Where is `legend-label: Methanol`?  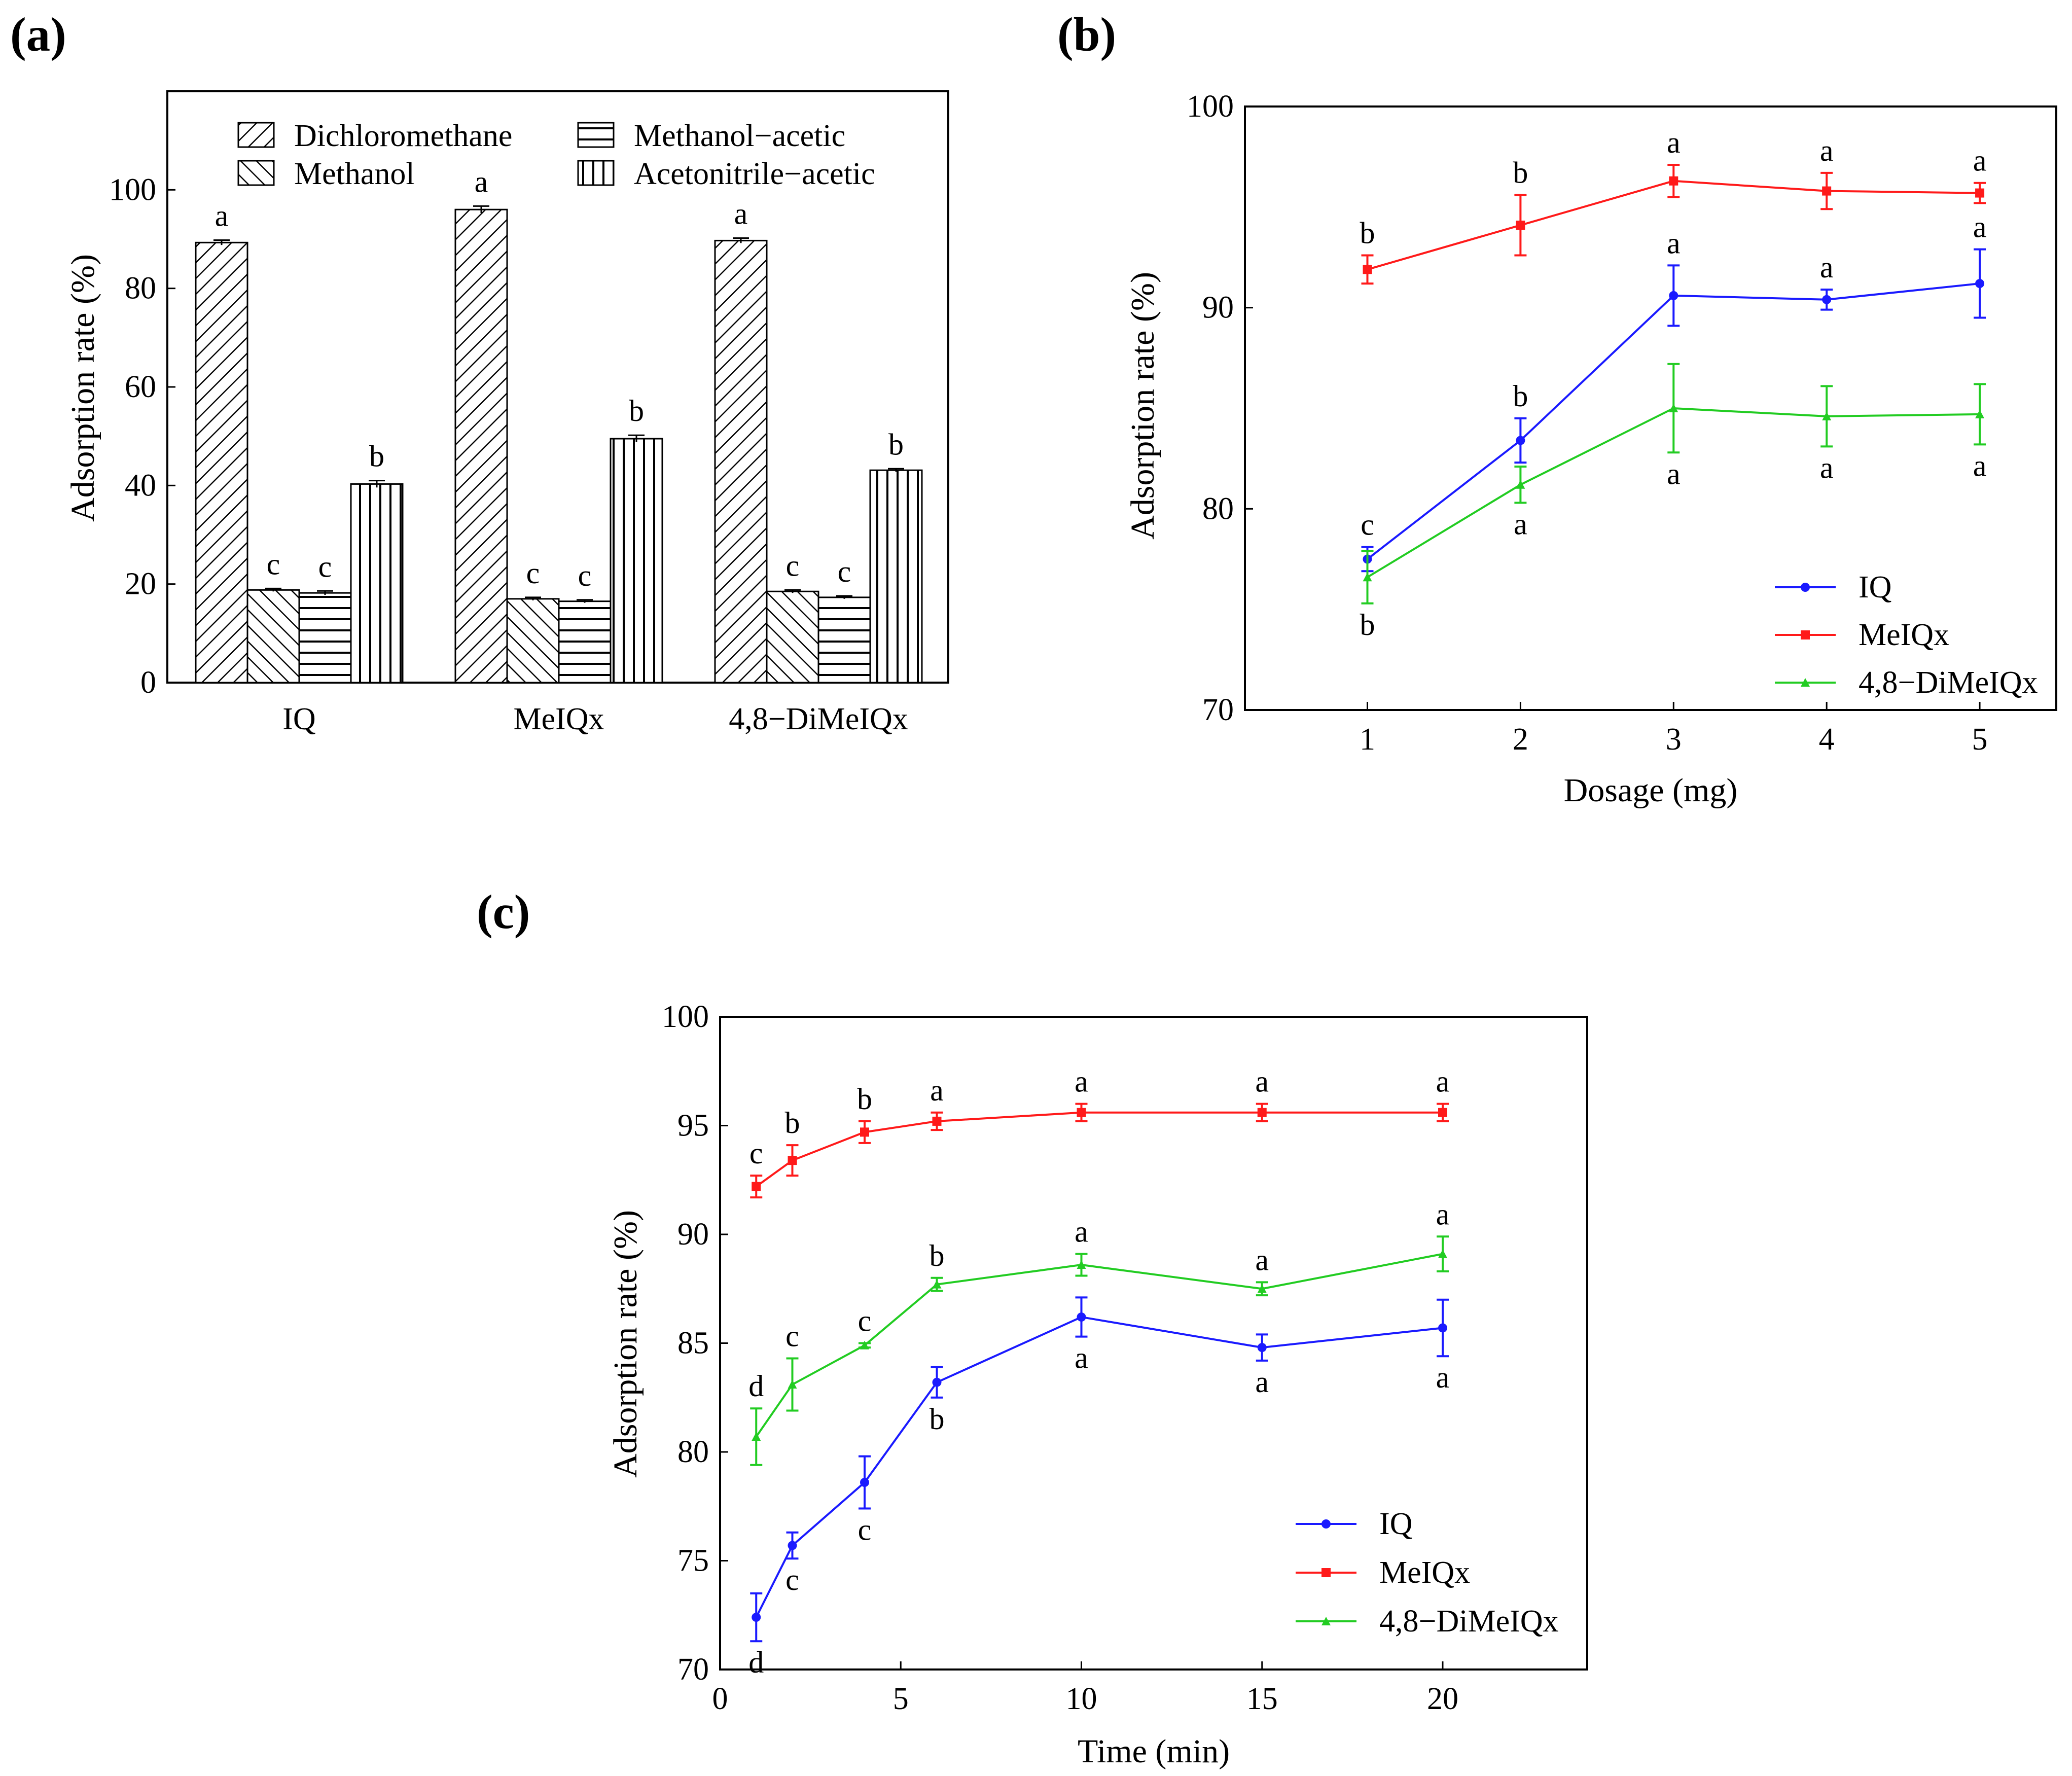
legend-label: Methanol is located at coordinates (354, 174).